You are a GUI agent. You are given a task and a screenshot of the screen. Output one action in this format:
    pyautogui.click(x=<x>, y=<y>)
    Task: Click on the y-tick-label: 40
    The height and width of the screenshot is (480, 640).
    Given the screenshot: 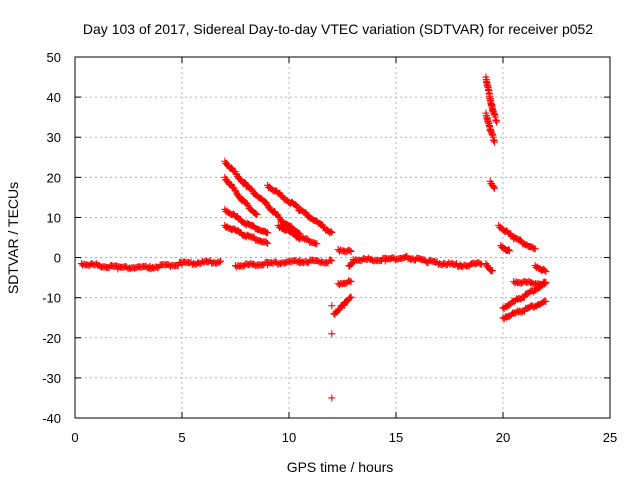 What is the action you would take?
    pyautogui.click(x=54, y=97)
    